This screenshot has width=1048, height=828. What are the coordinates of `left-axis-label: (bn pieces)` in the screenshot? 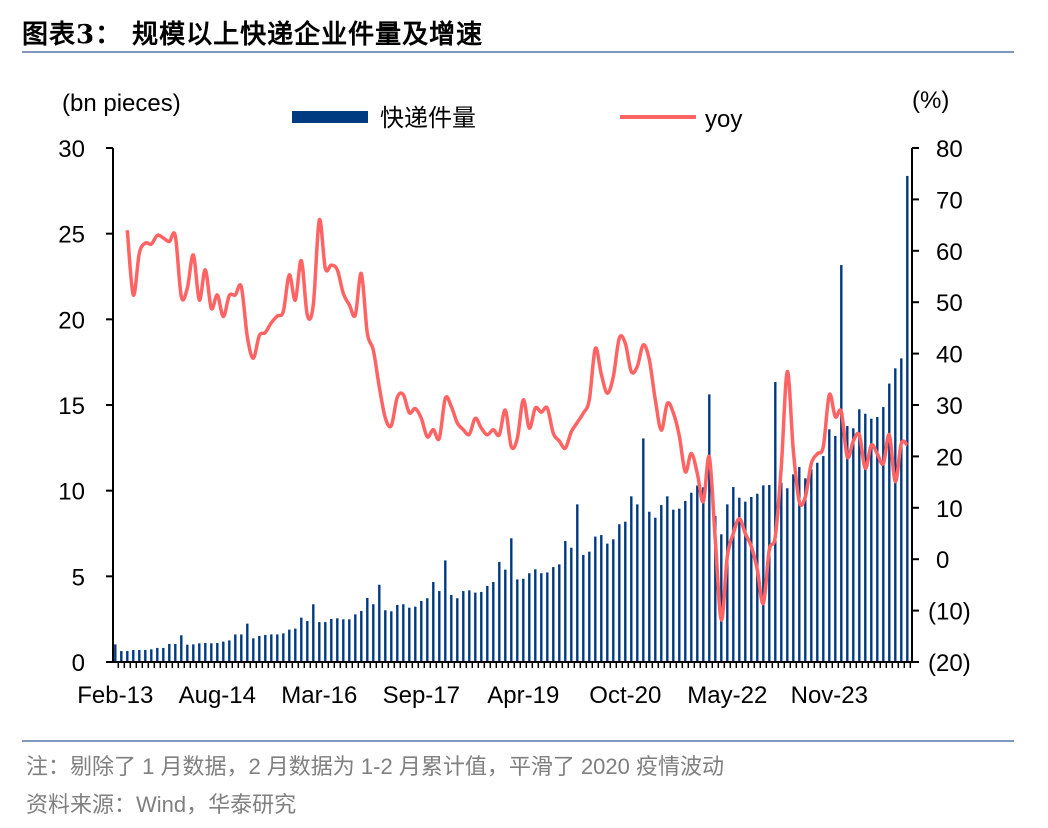 It's located at (121, 103).